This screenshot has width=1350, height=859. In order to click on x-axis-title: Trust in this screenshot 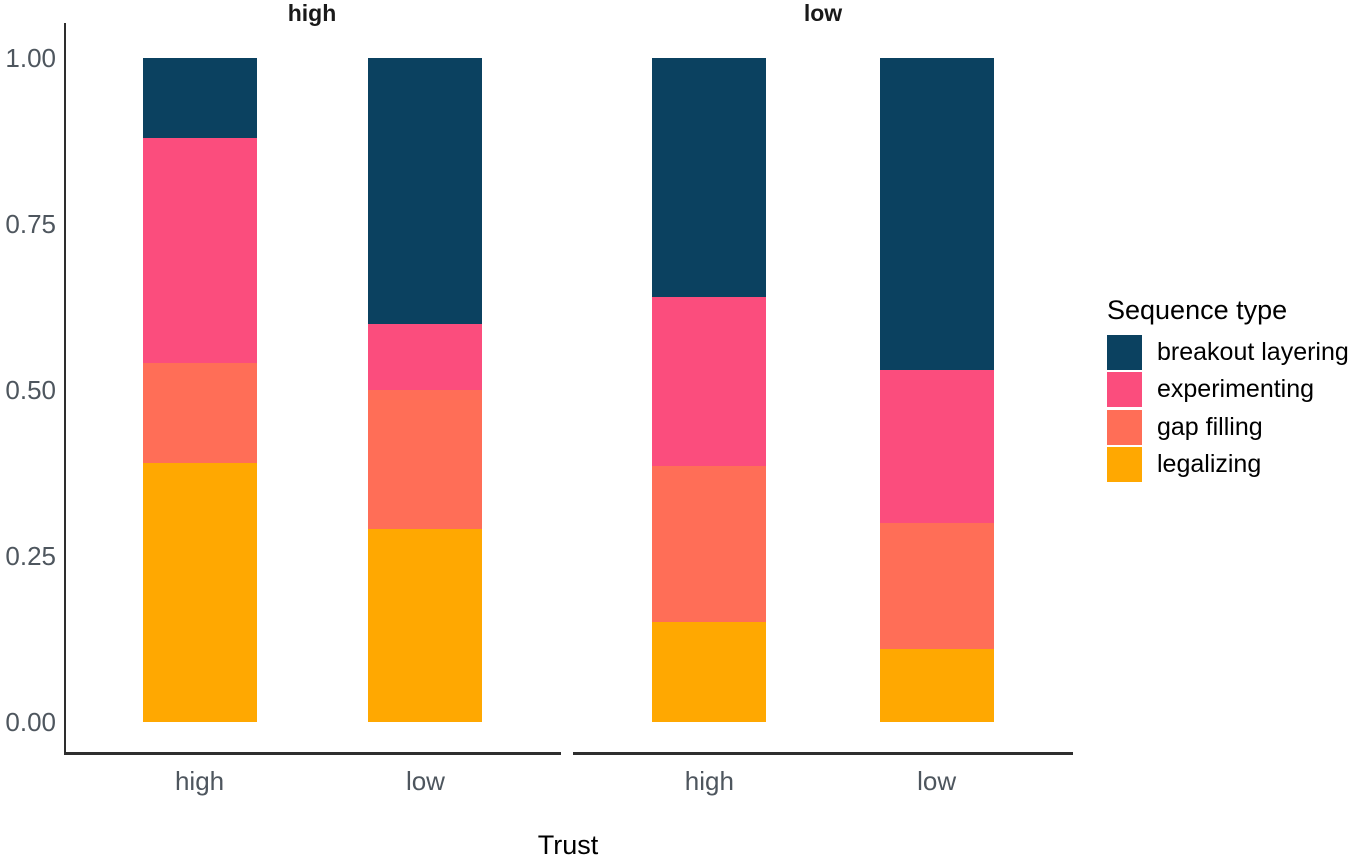, I will do `click(568, 844)`.